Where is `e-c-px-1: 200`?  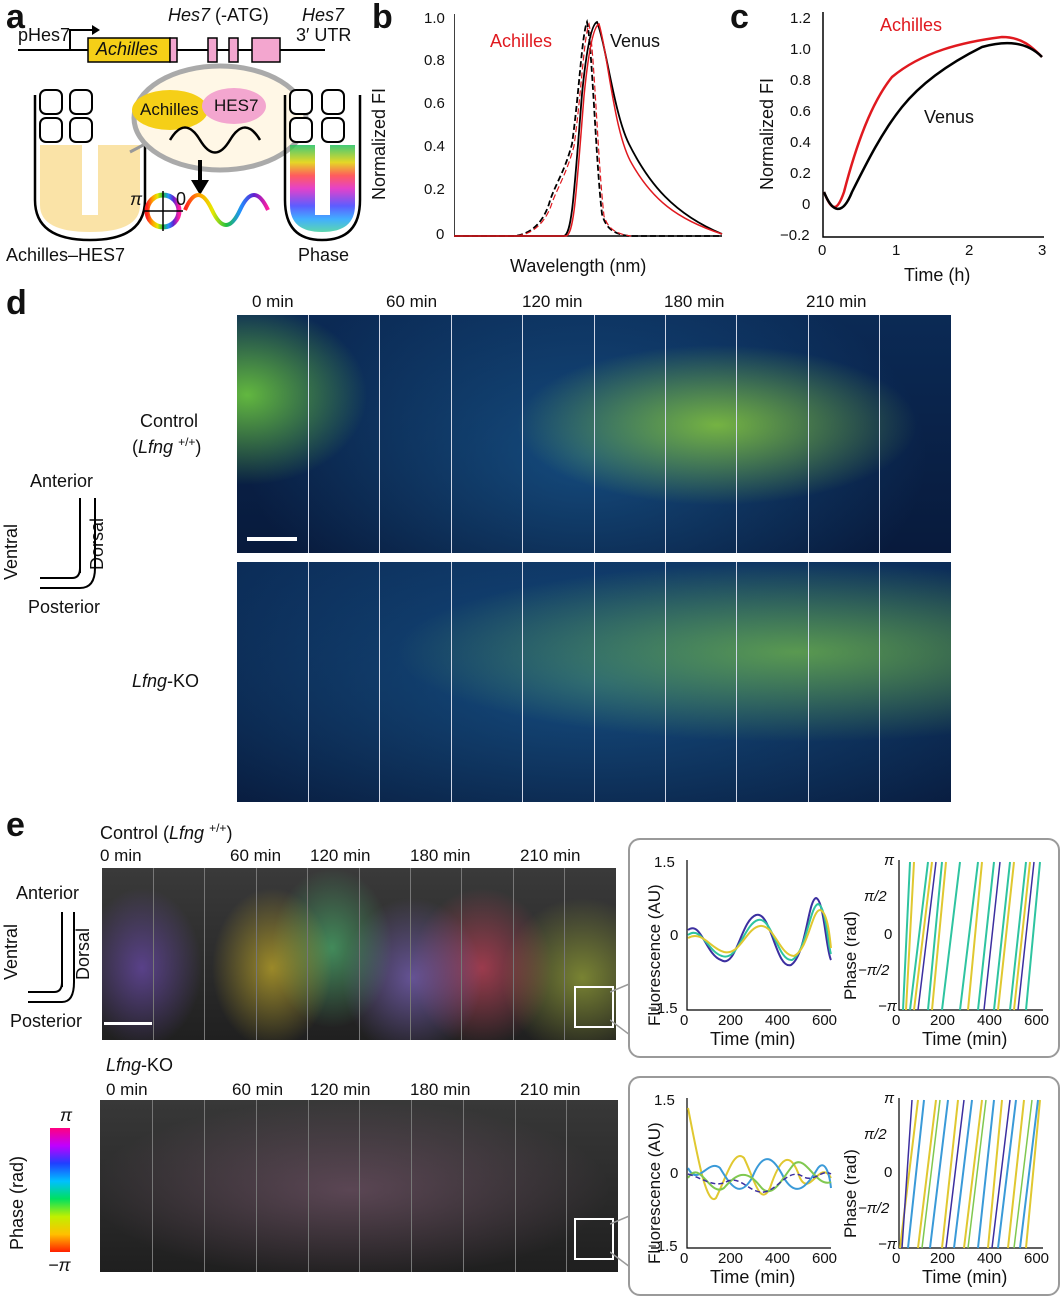
e-c-px-1: 200 is located at coordinates (943, 1020).